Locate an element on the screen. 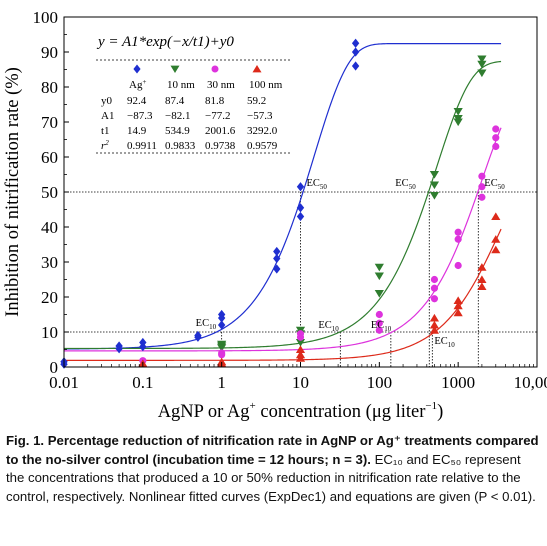  x-tick-label: 0.1 is located at coordinates (142, 382).